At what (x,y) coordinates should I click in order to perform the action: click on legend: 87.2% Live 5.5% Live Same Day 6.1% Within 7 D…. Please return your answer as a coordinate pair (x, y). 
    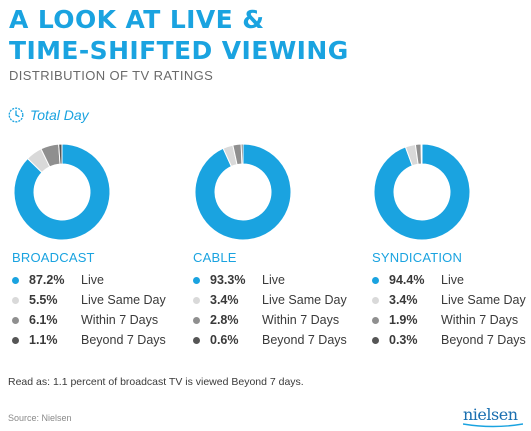
    Looking at the image, I should click on (97, 310).